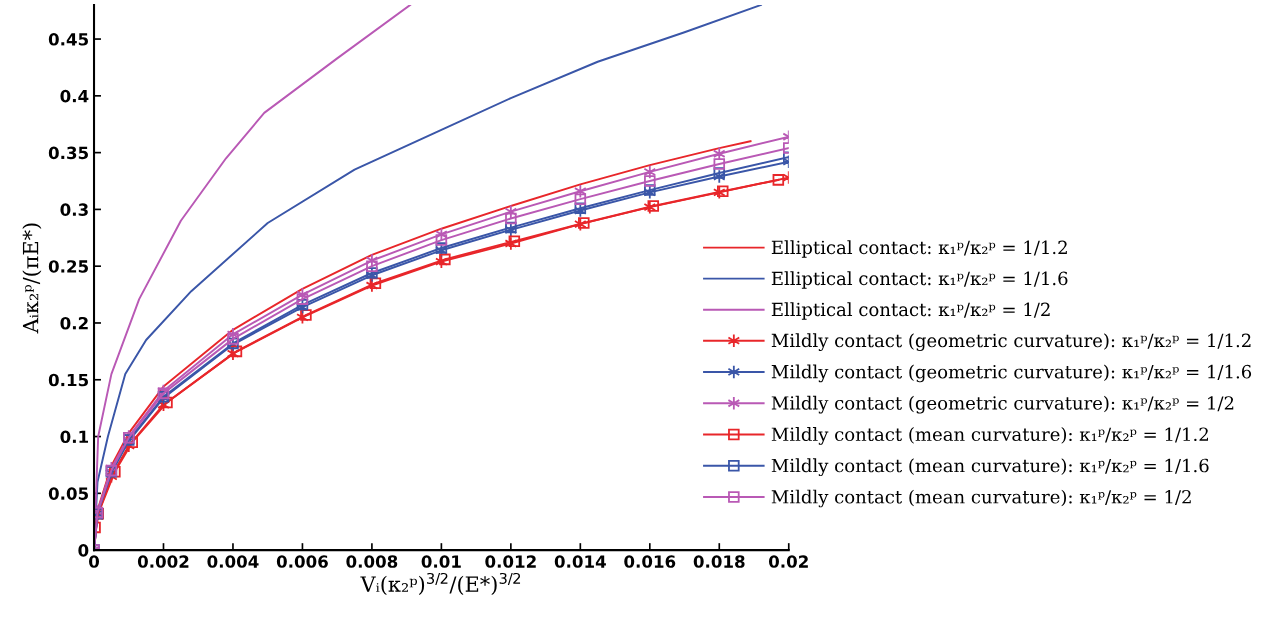  I want to click on x-tick-label: 0.018, so click(719, 561).